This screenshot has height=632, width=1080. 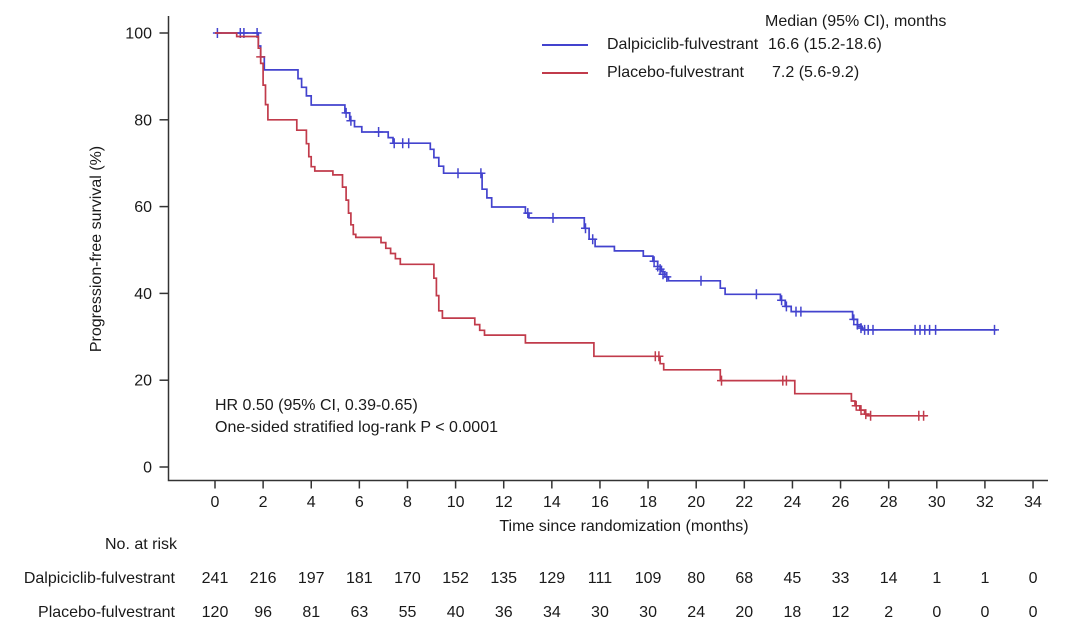 I want to click on at-risk-count: 12, so click(x=841, y=612).